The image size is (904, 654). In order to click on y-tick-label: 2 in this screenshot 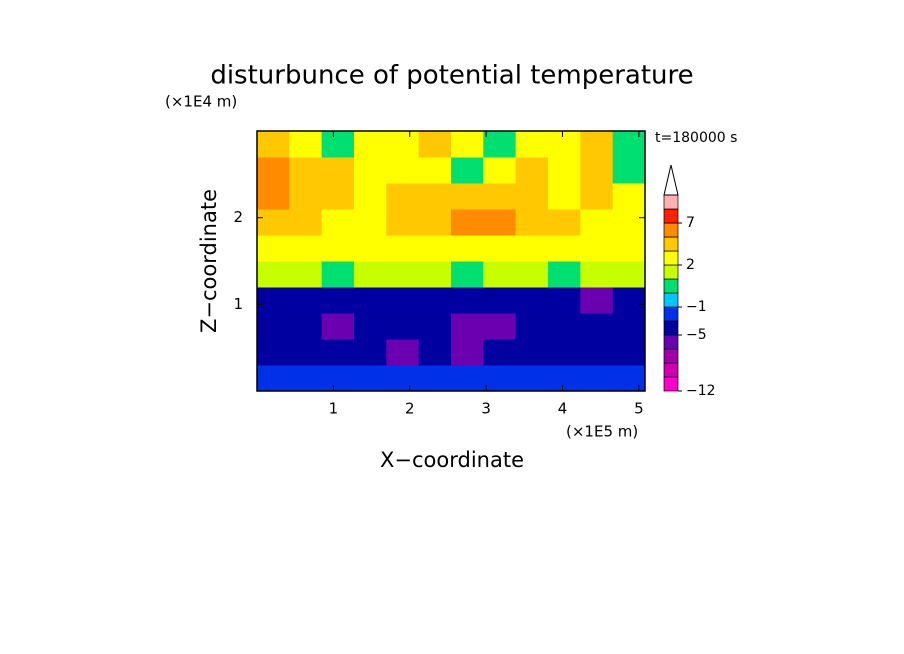, I will do `click(238, 217)`.